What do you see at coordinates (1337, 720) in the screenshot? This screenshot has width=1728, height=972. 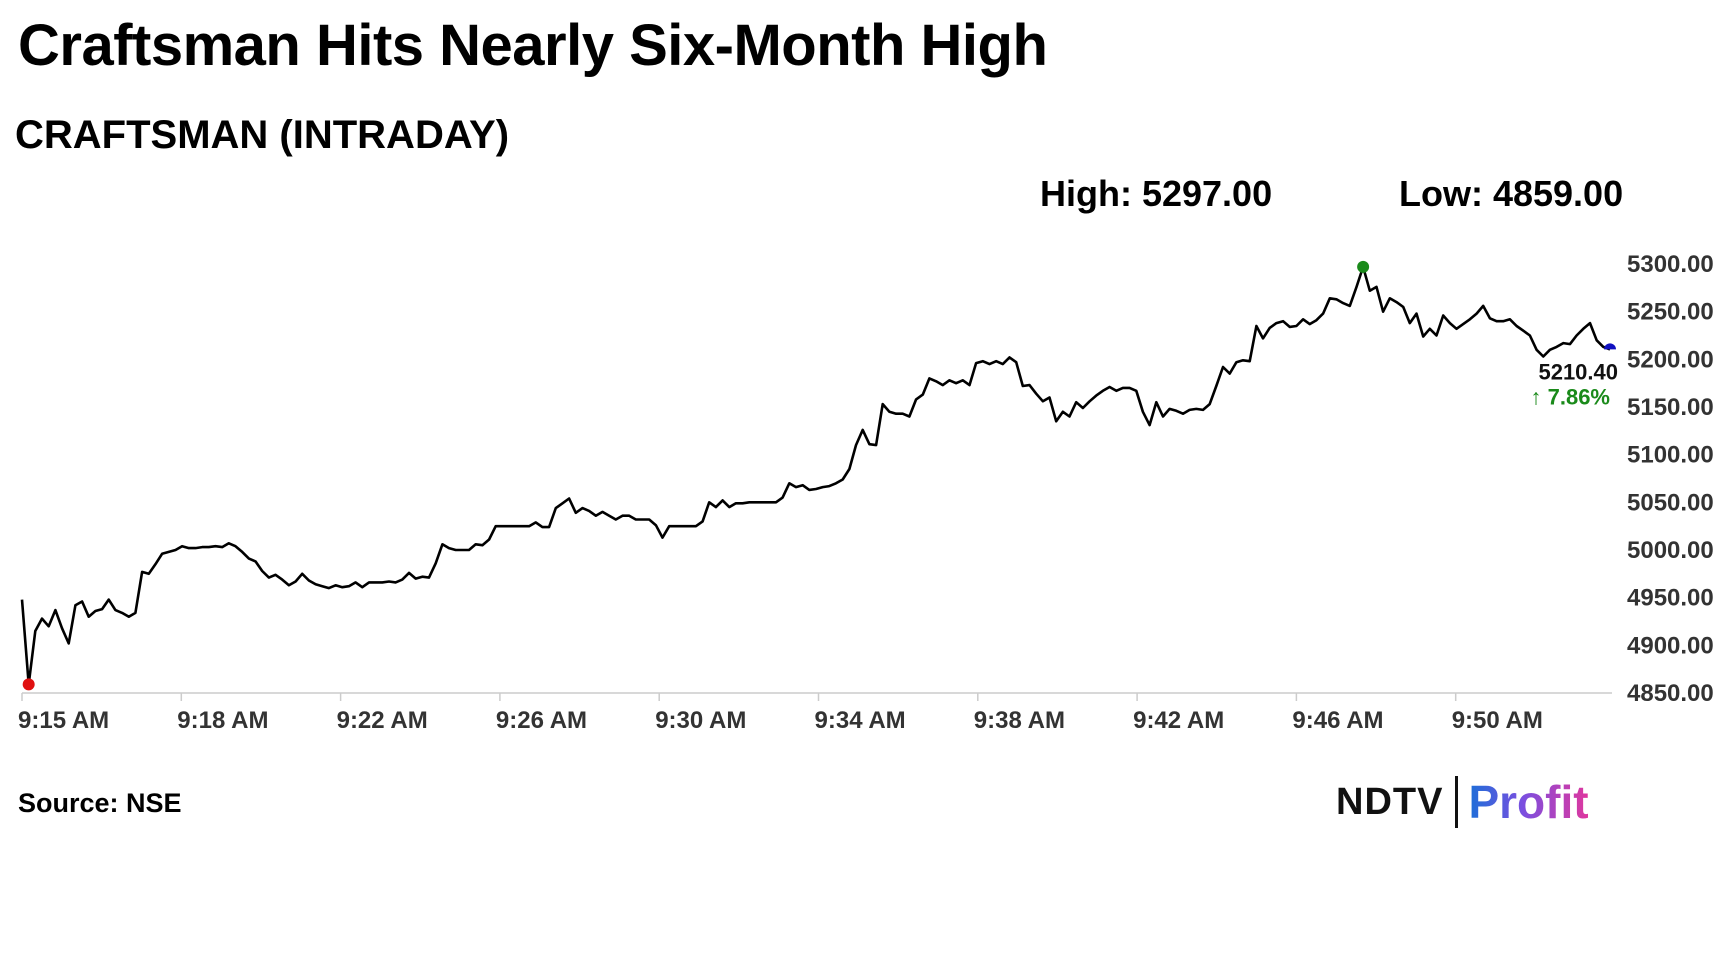 I see `x-tick-label: 9:46 AM` at bounding box center [1337, 720].